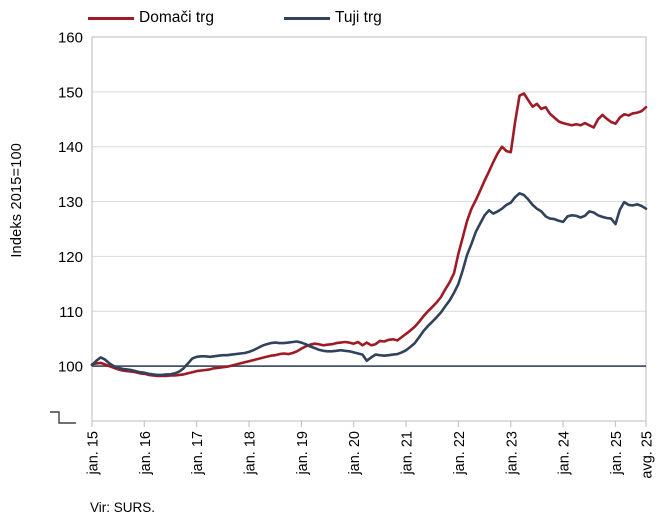 This screenshot has width=664, height=530. Describe the element at coordinates (70, 257) in the screenshot. I see `y-tick-label-120: 120` at that location.